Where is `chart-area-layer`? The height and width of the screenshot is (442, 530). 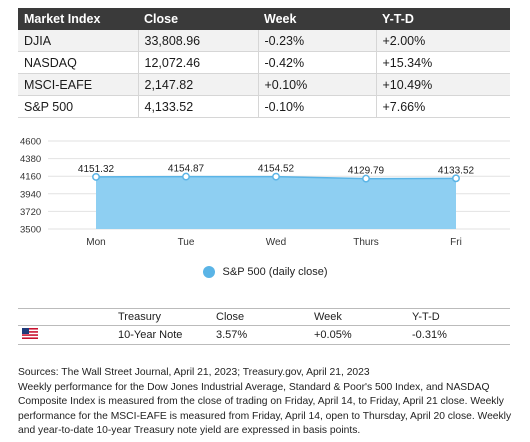
chart-area-layer is located at coordinates (276, 202).